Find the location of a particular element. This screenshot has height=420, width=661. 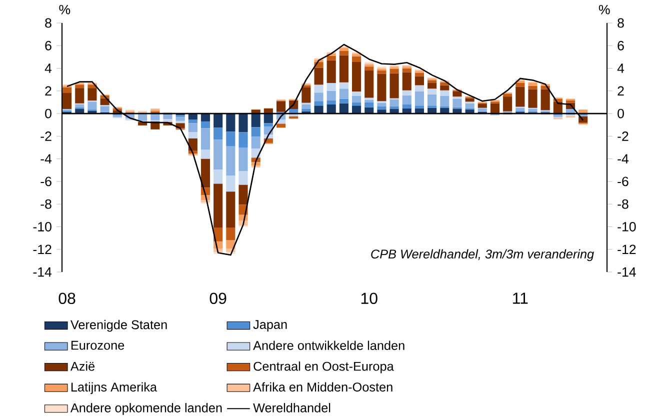

y2-tick-label: -2 is located at coordinates (623, 137).